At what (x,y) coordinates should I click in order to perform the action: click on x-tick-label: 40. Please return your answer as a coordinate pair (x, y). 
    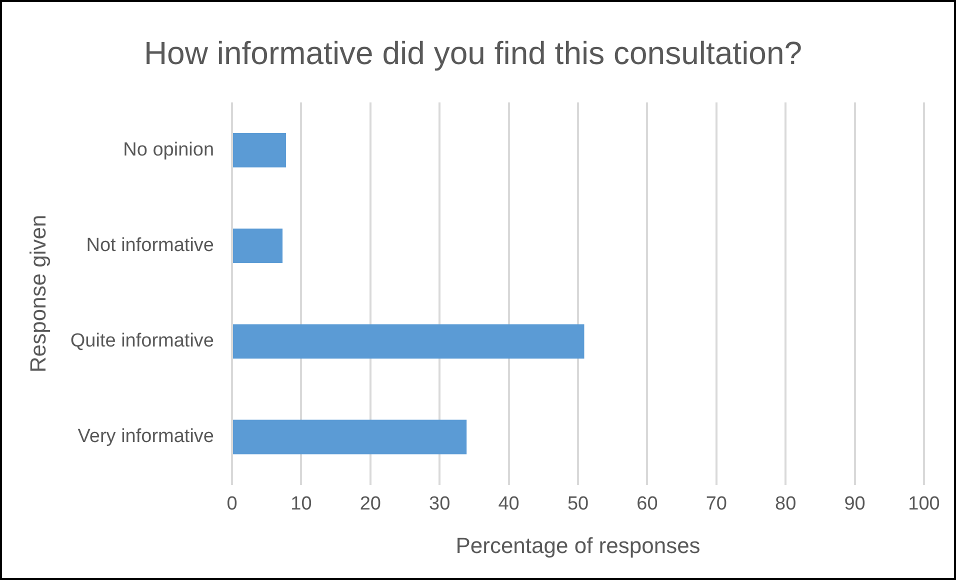
    Looking at the image, I should click on (509, 503).